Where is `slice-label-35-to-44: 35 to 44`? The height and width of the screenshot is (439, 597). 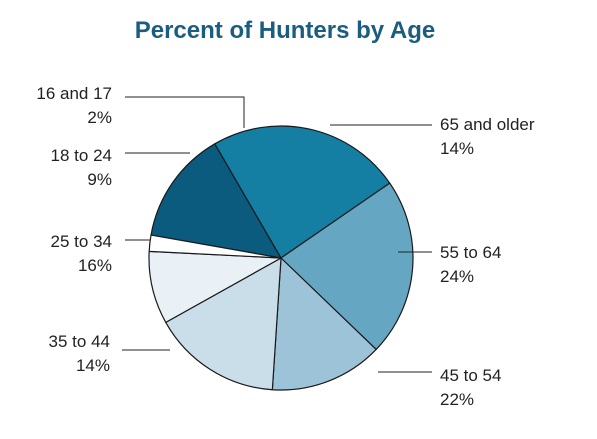 slice-label-35-to-44: 35 to 44 is located at coordinates (79, 341).